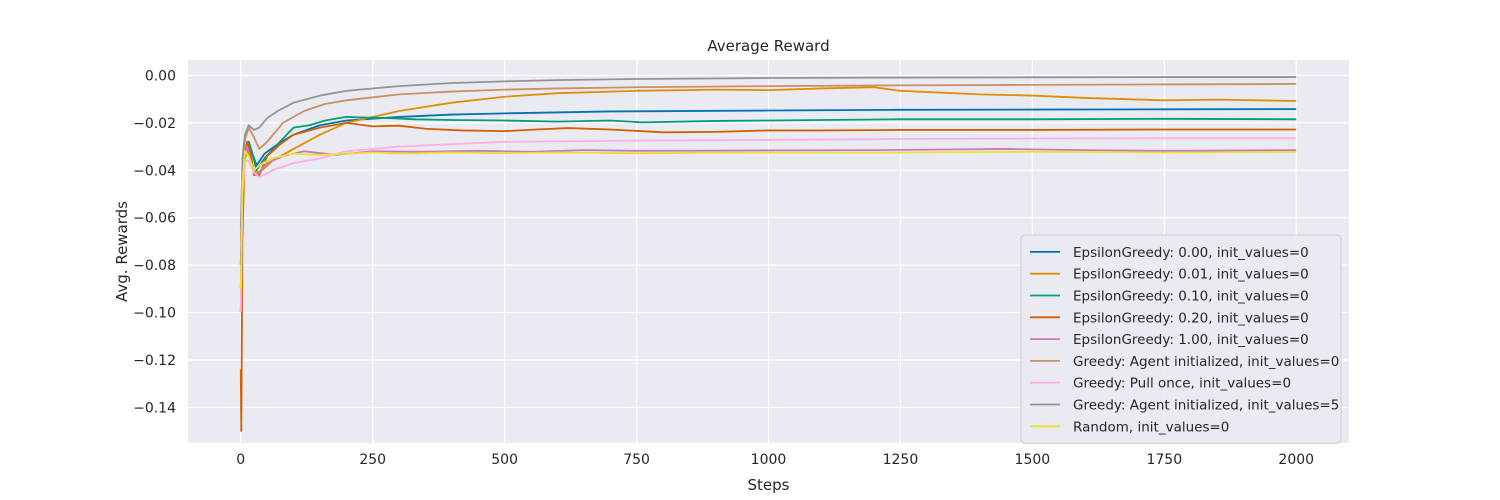 The image size is (1500, 500). What do you see at coordinates (769, 460) in the screenshot?
I see `x-tick-label: 1000` at bounding box center [769, 460].